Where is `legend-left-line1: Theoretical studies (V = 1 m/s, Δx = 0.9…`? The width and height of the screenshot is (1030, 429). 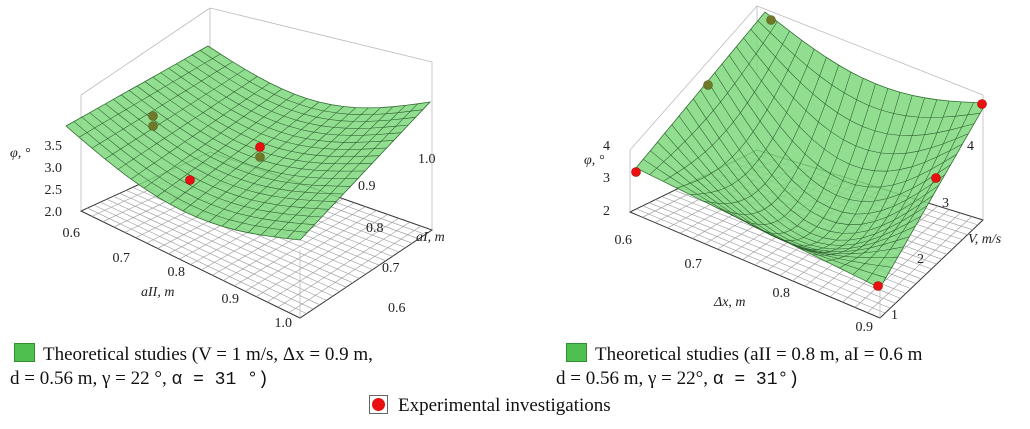 legend-left-line1: Theoretical studies (V = 1 m/s, Δx = 0.9… is located at coordinates (208, 354).